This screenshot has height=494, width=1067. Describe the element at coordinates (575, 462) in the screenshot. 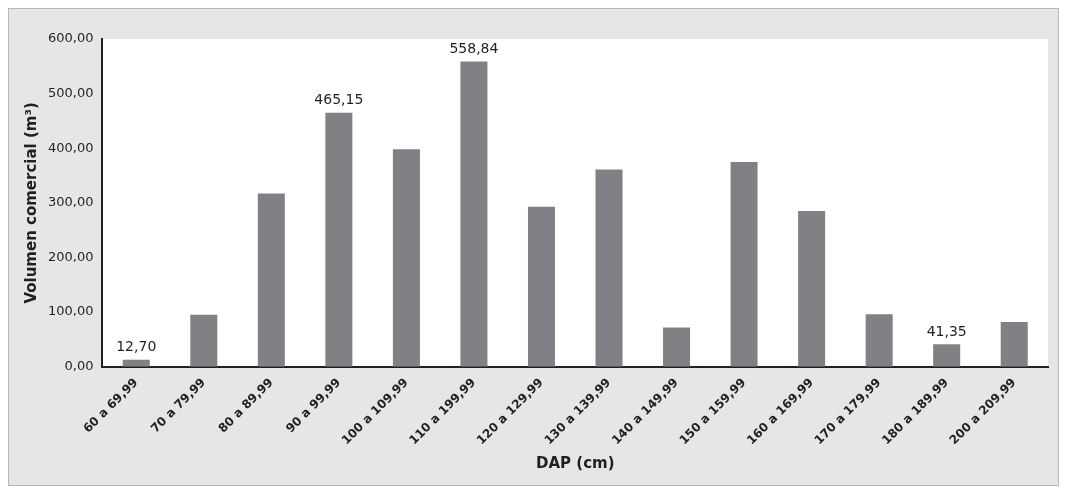

I see `x-axis-title: DAP (cm)` at that location.